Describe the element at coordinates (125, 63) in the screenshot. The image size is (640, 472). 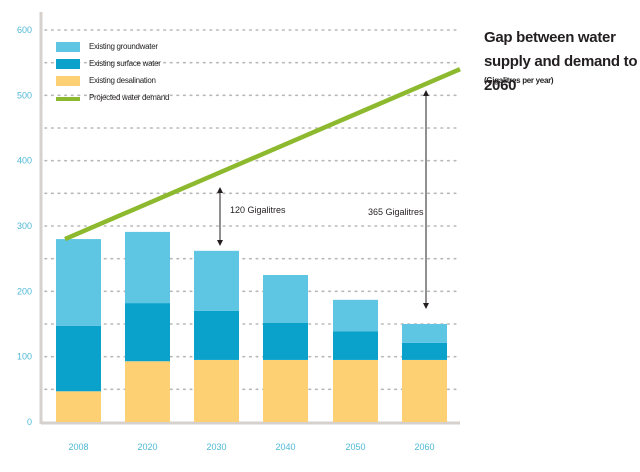
I see `legend-label: Existing surface water` at that location.